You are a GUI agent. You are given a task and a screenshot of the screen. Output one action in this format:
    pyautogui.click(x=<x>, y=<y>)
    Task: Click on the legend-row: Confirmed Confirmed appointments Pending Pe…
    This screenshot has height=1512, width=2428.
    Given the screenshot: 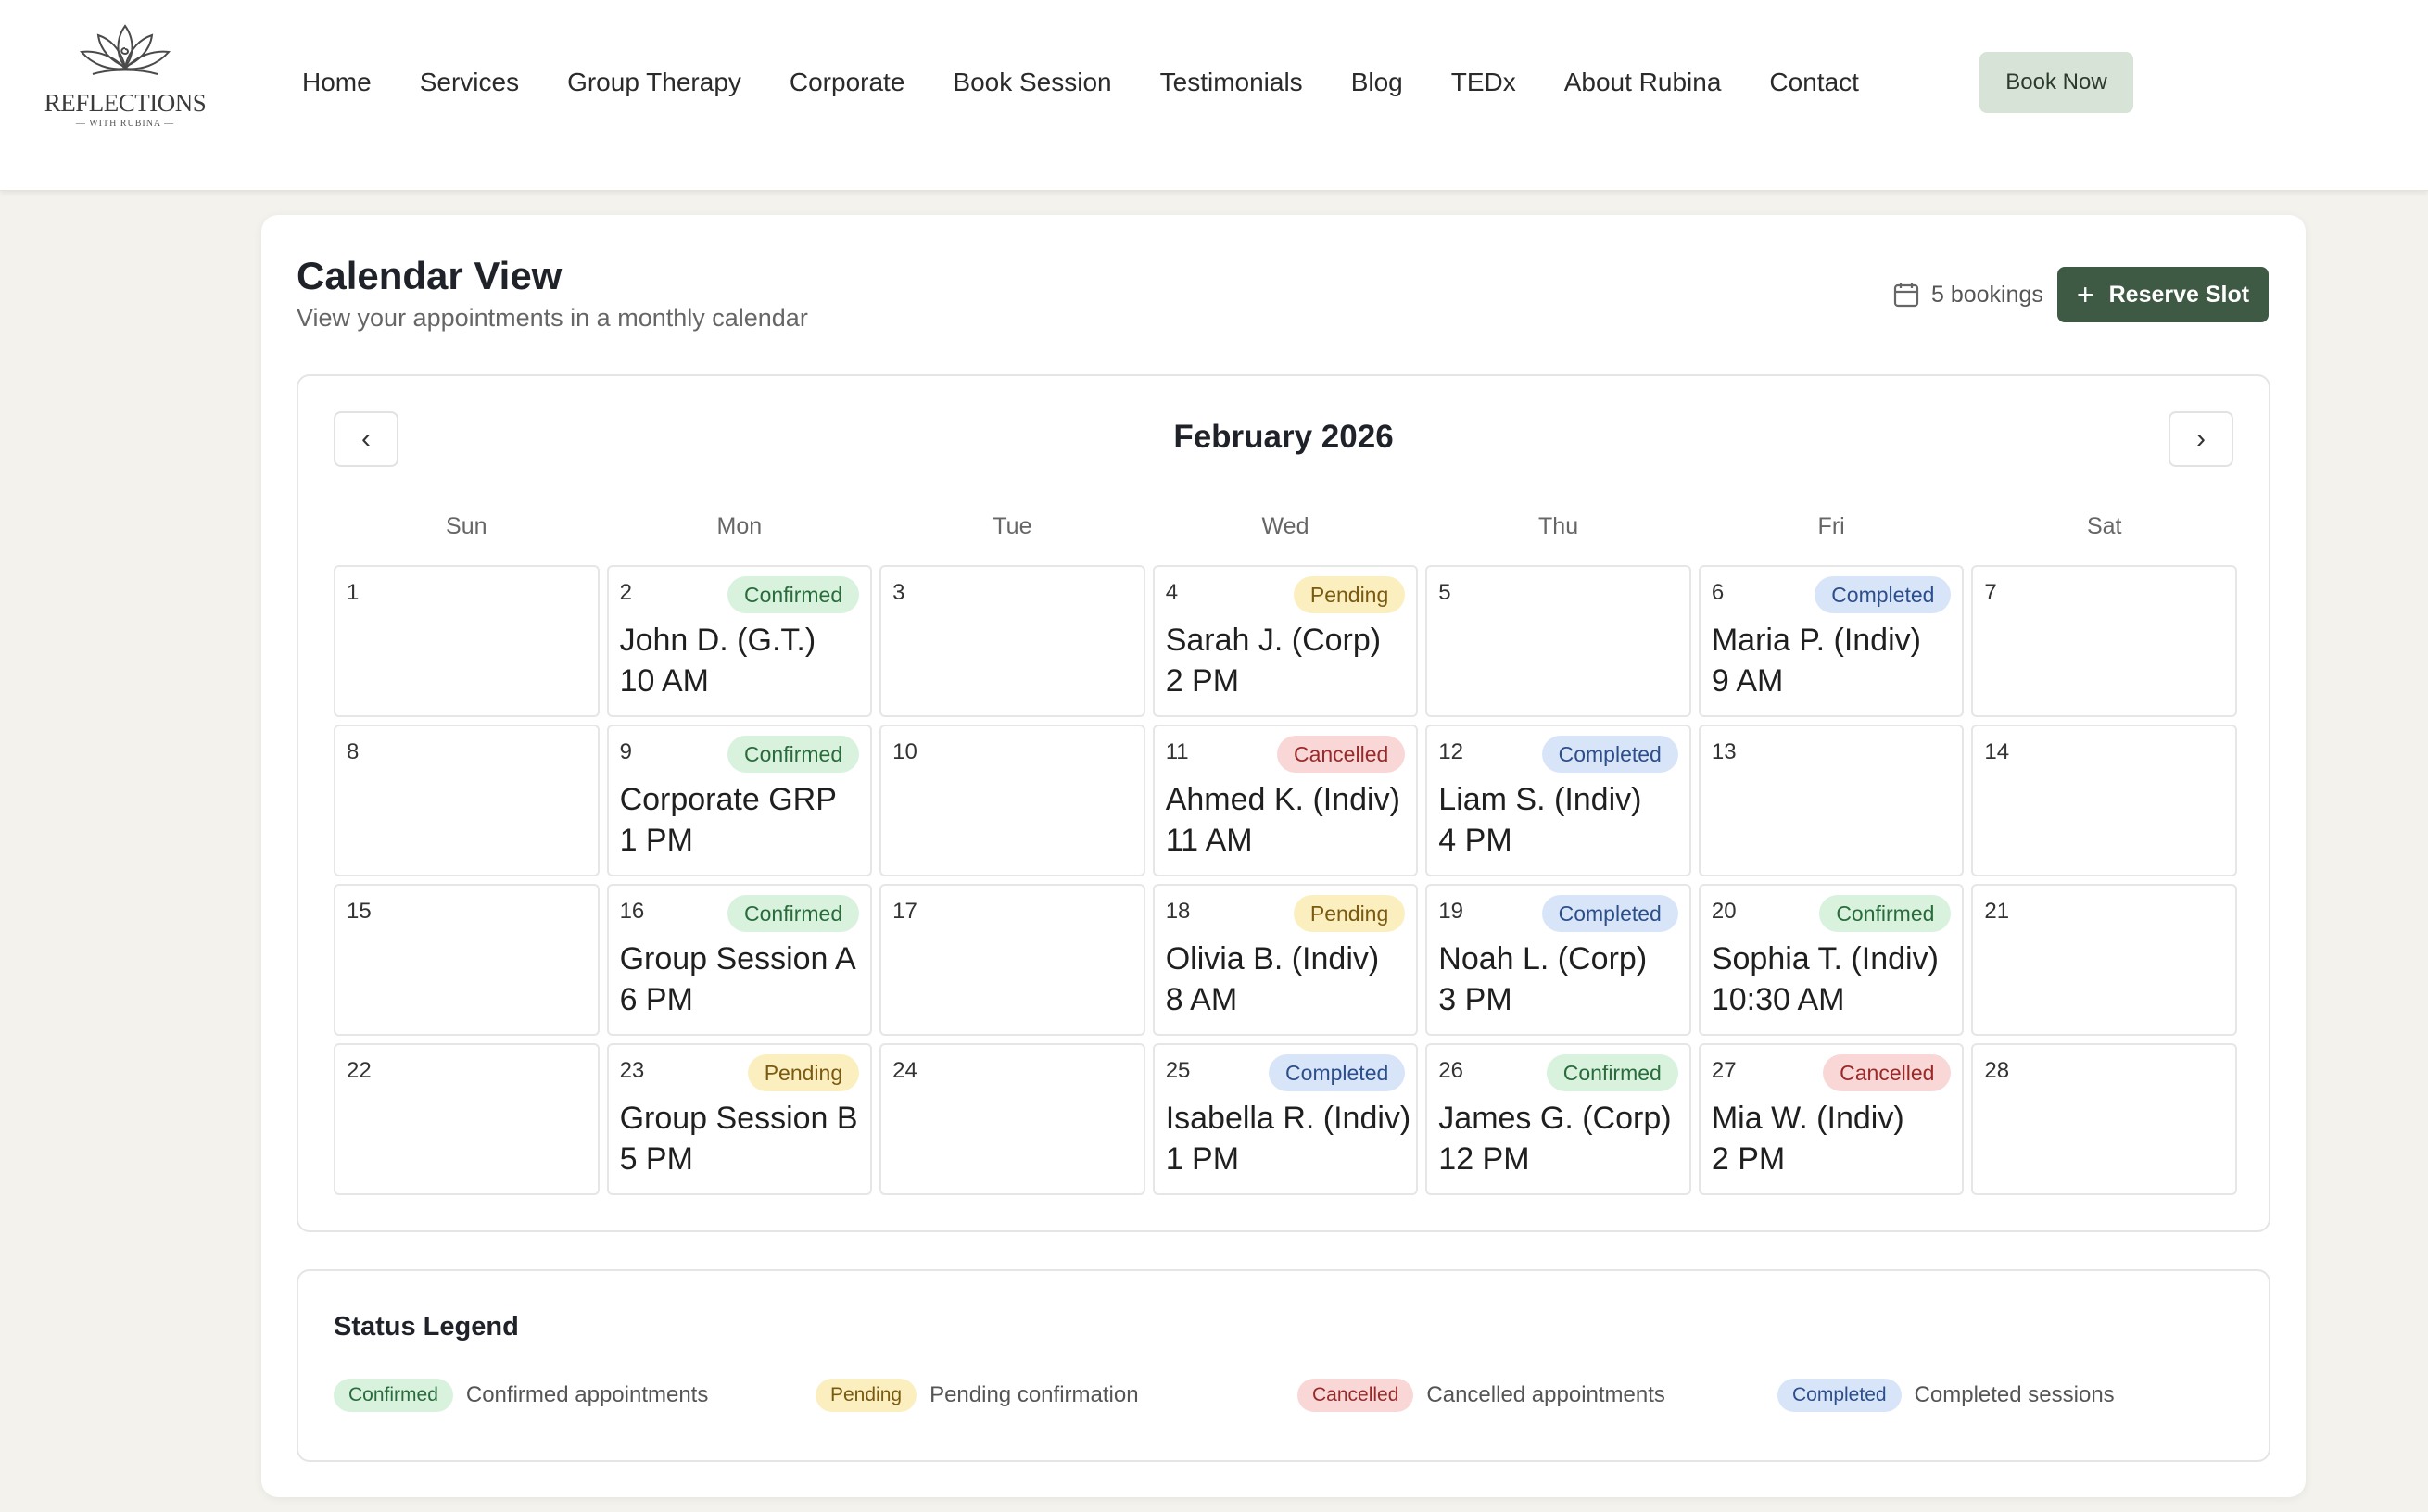 What is the action you would take?
    pyautogui.click(x=1288, y=1397)
    